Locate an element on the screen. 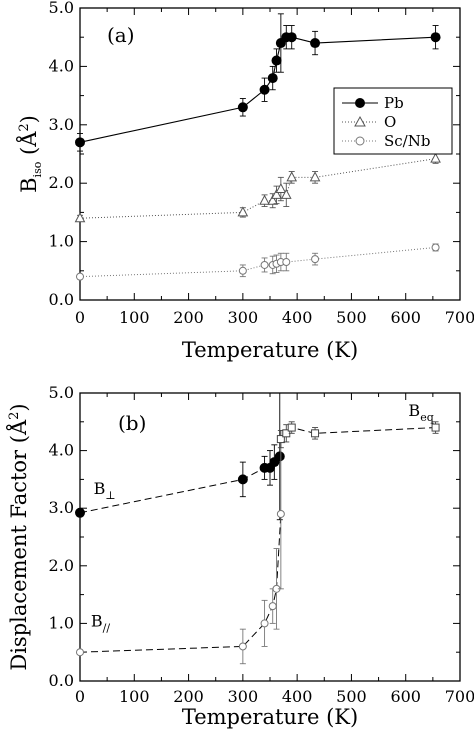 The width and height of the screenshot is (474, 732). series-o is located at coordinates (257, 187).